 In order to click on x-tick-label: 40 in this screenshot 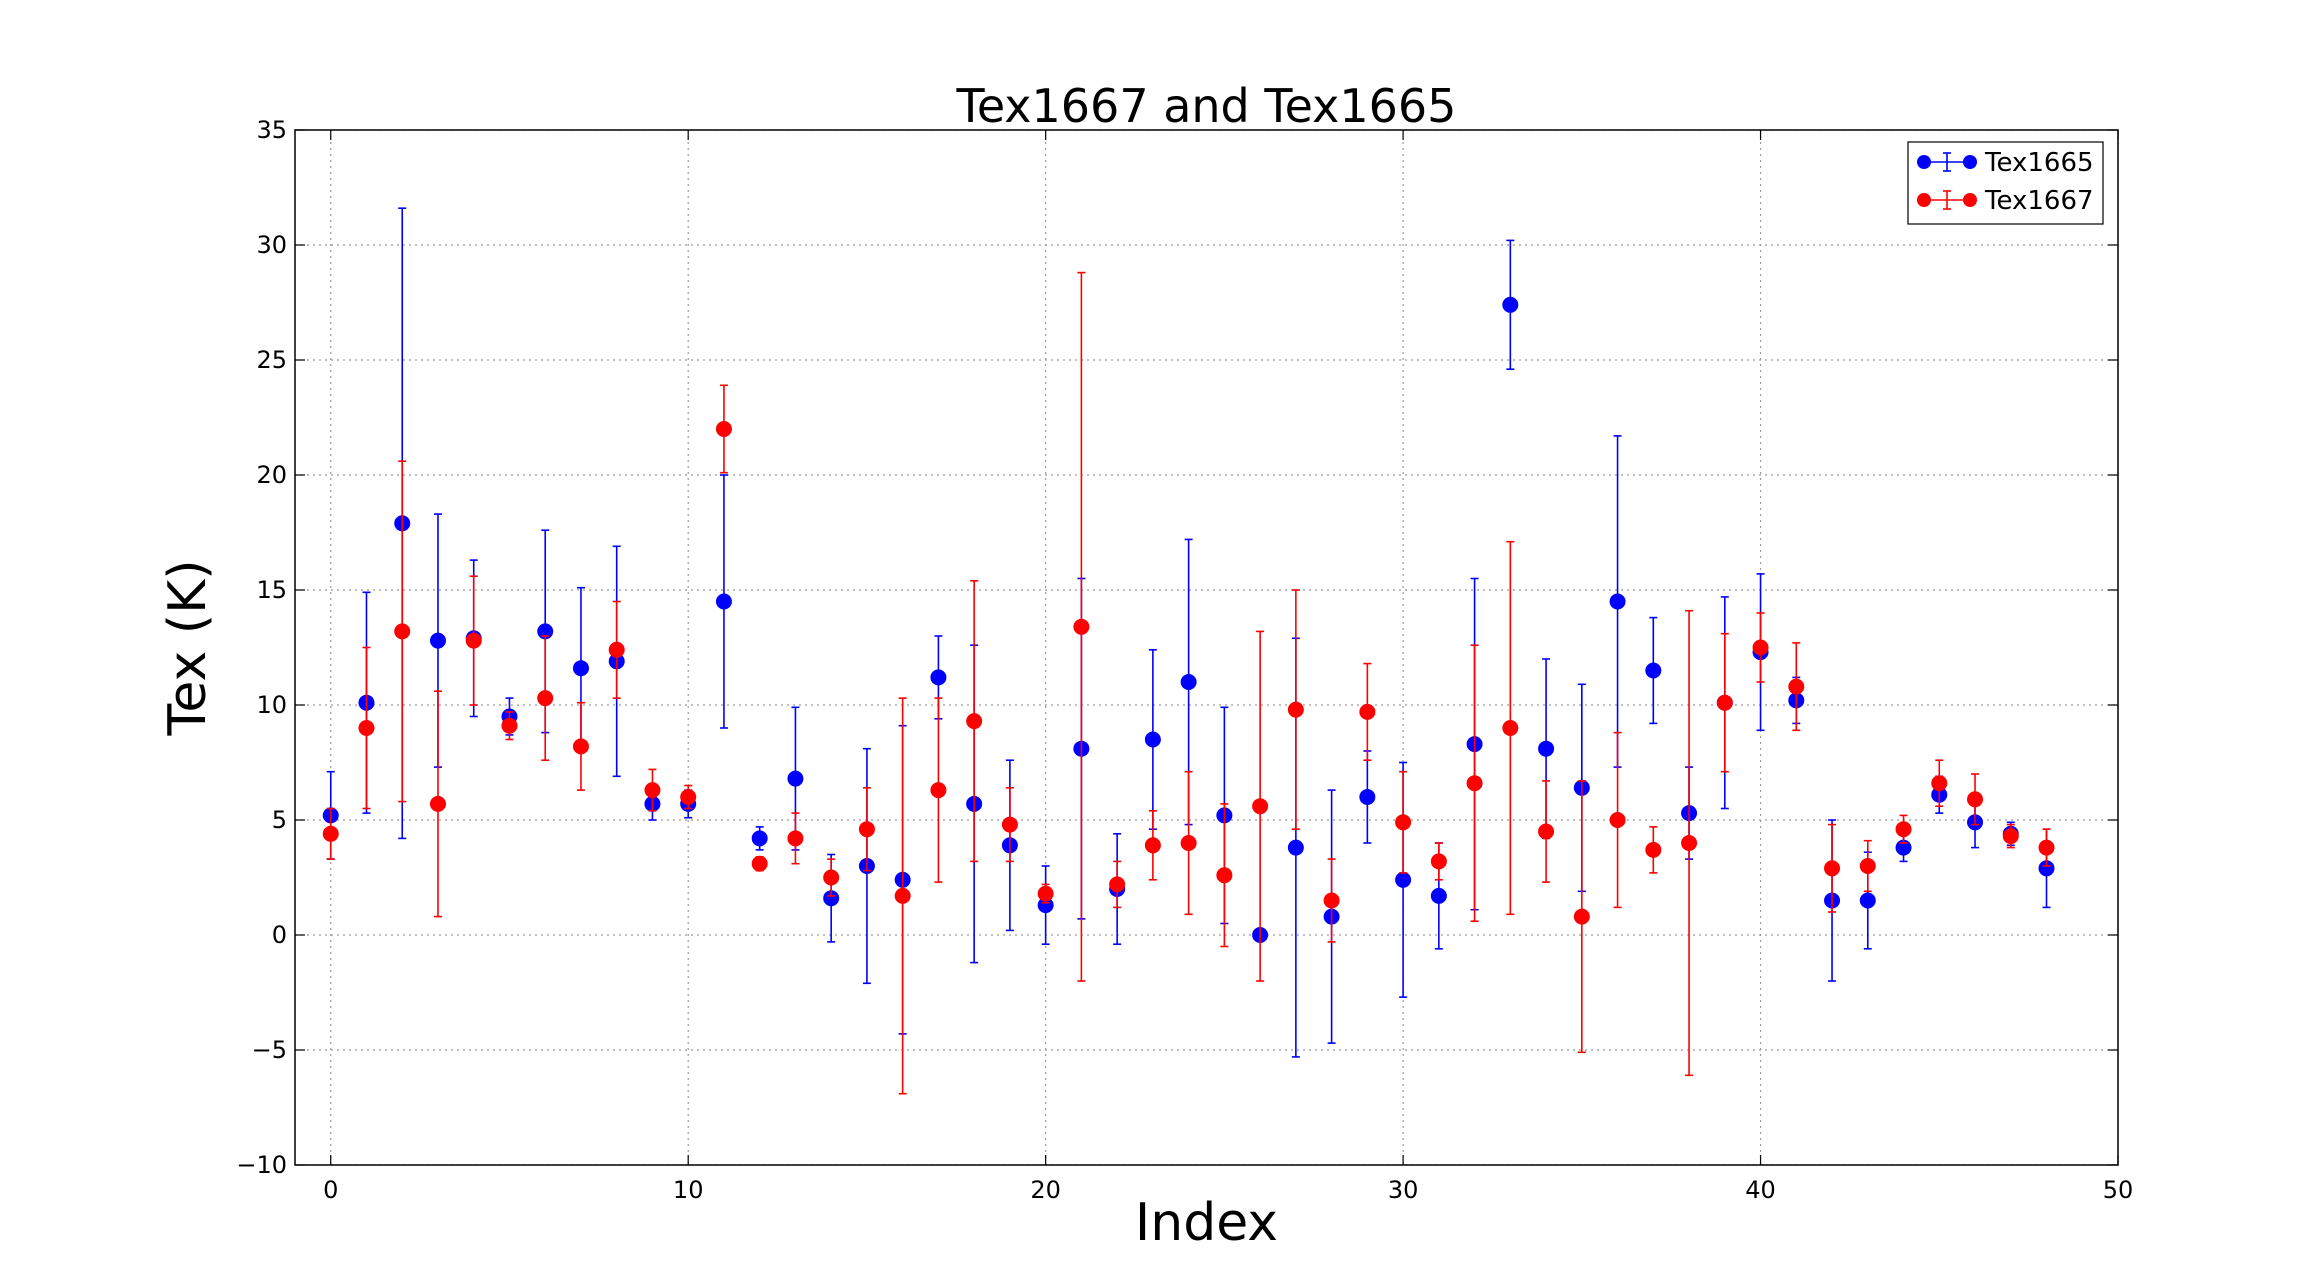, I will do `click(1760, 1190)`.